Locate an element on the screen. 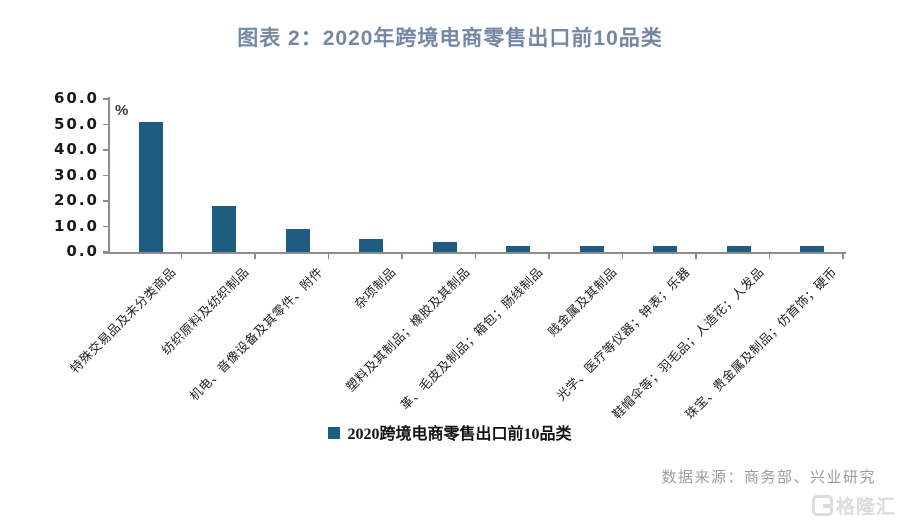 The image size is (900, 527). y-tick-label: 50.0 is located at coordinates (76, 123).